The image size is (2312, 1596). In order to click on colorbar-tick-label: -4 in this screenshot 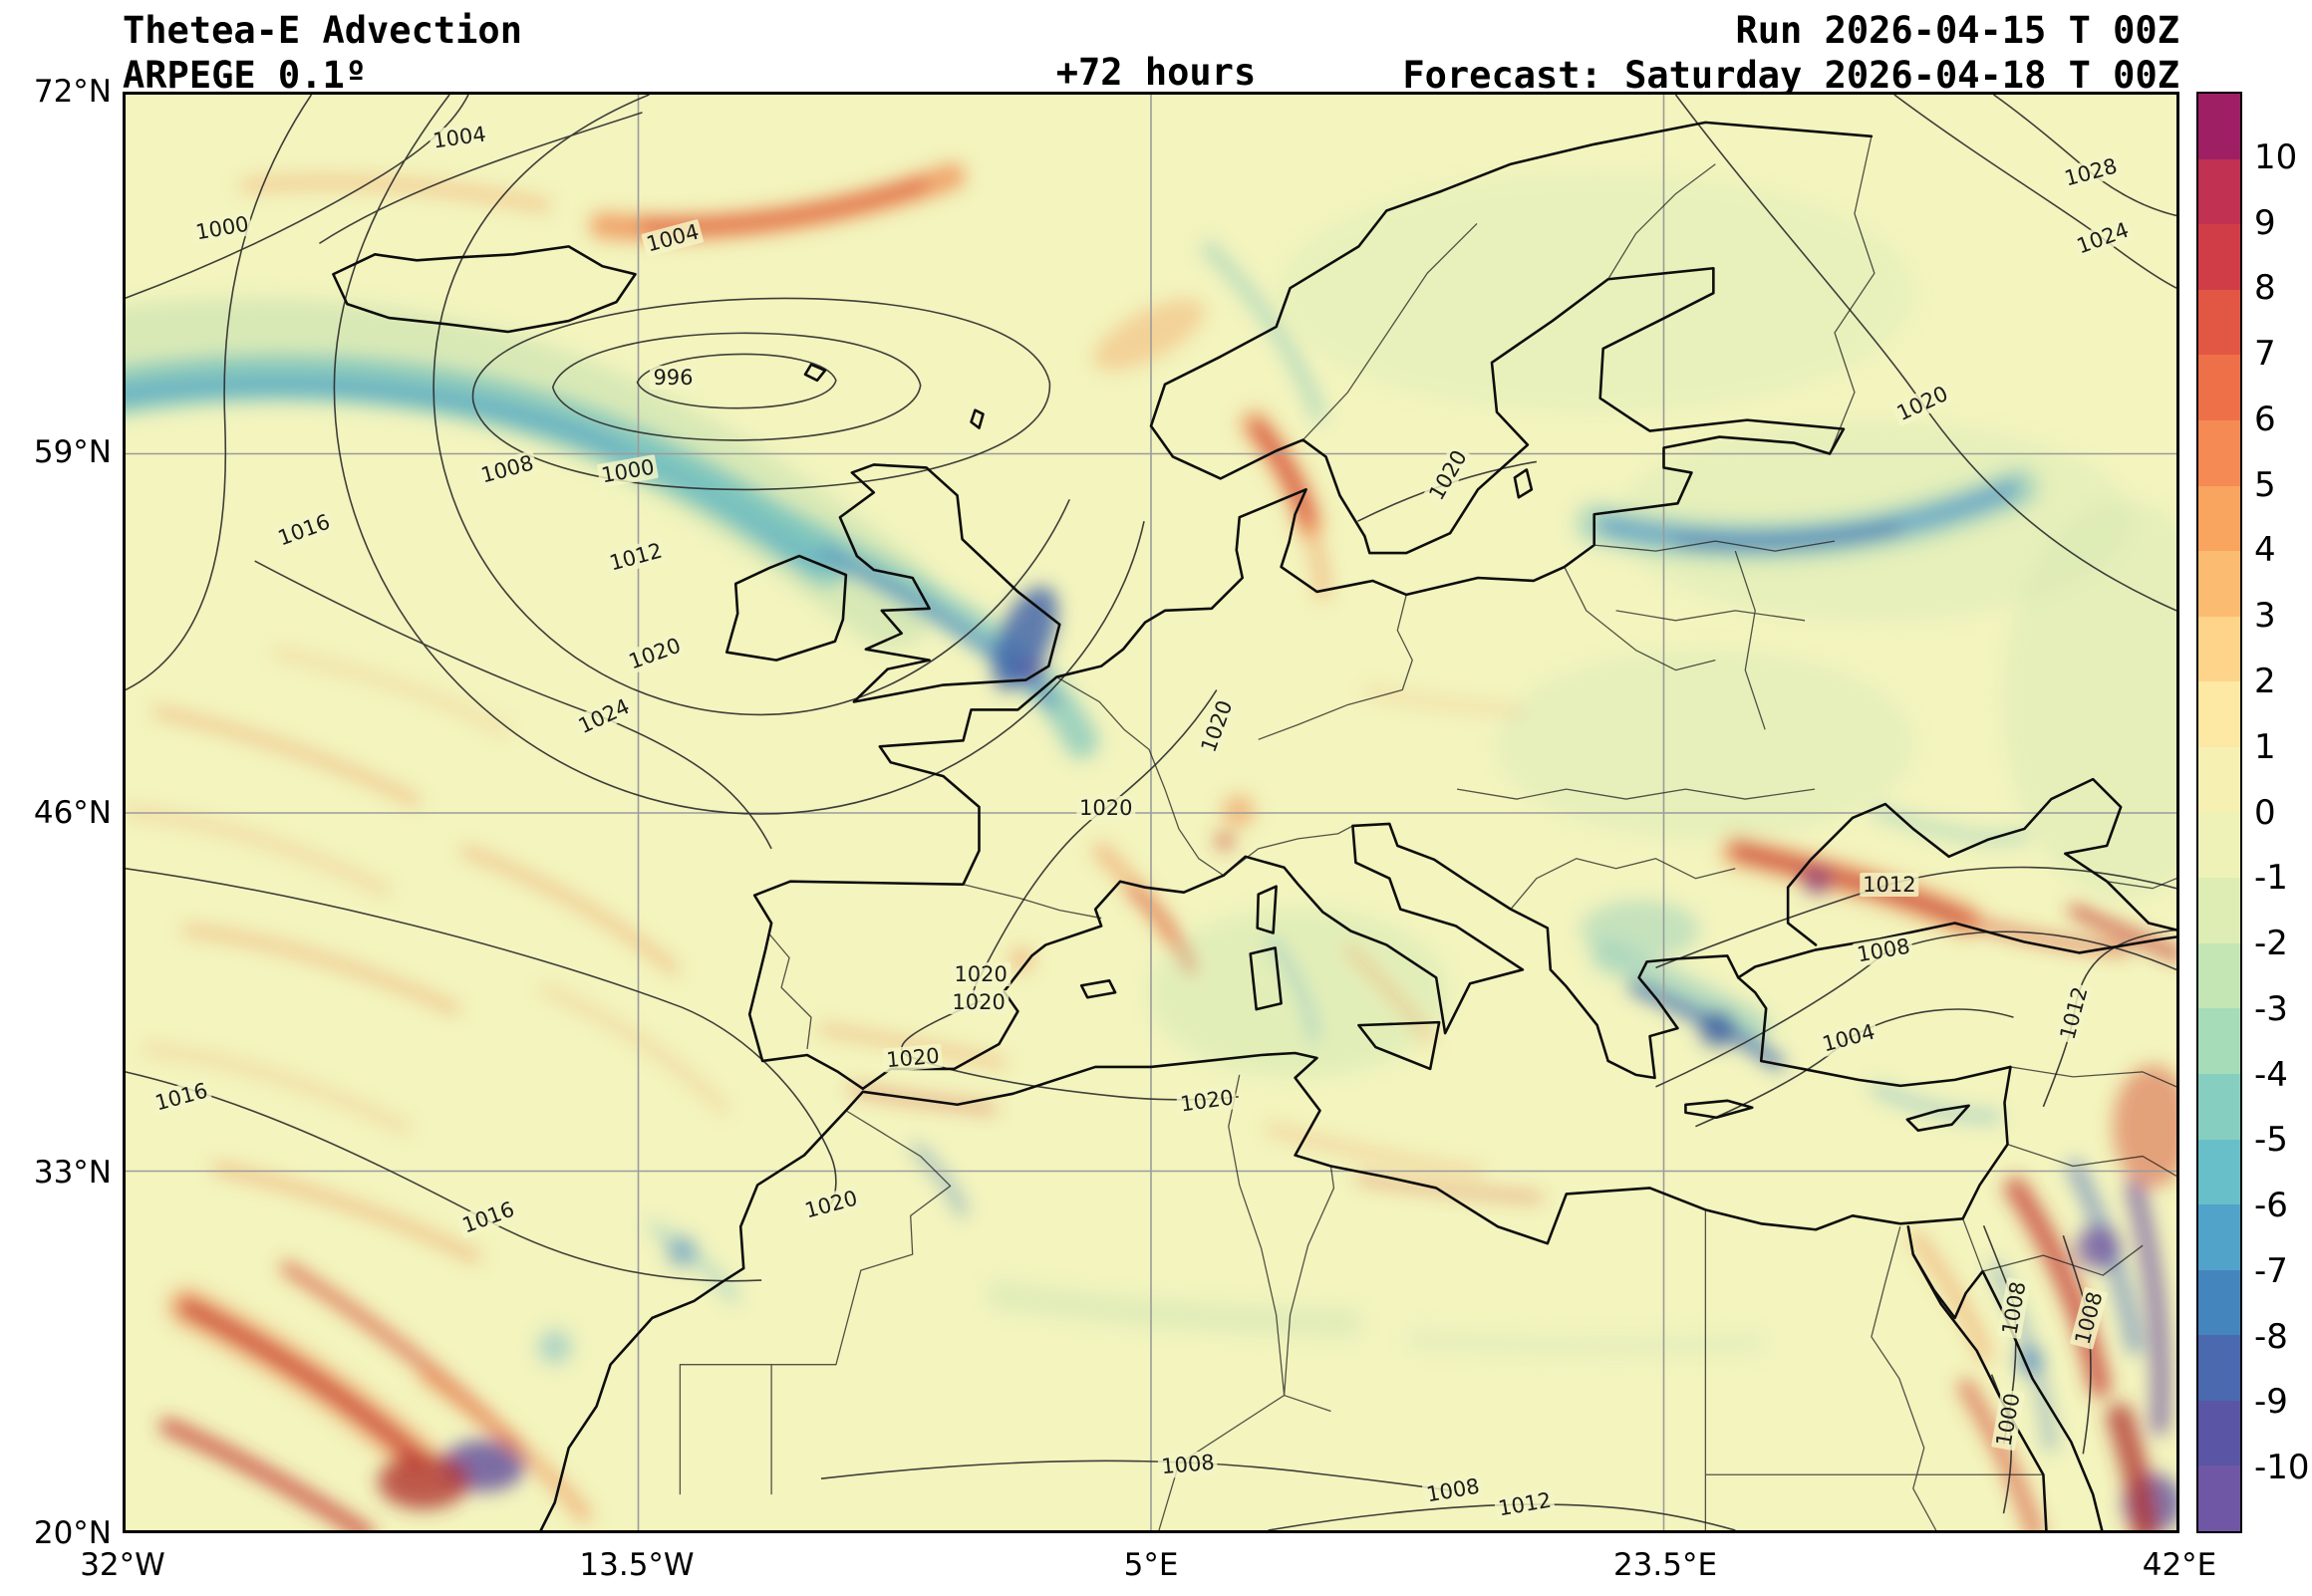, I will do `click(2271, 1074)`.